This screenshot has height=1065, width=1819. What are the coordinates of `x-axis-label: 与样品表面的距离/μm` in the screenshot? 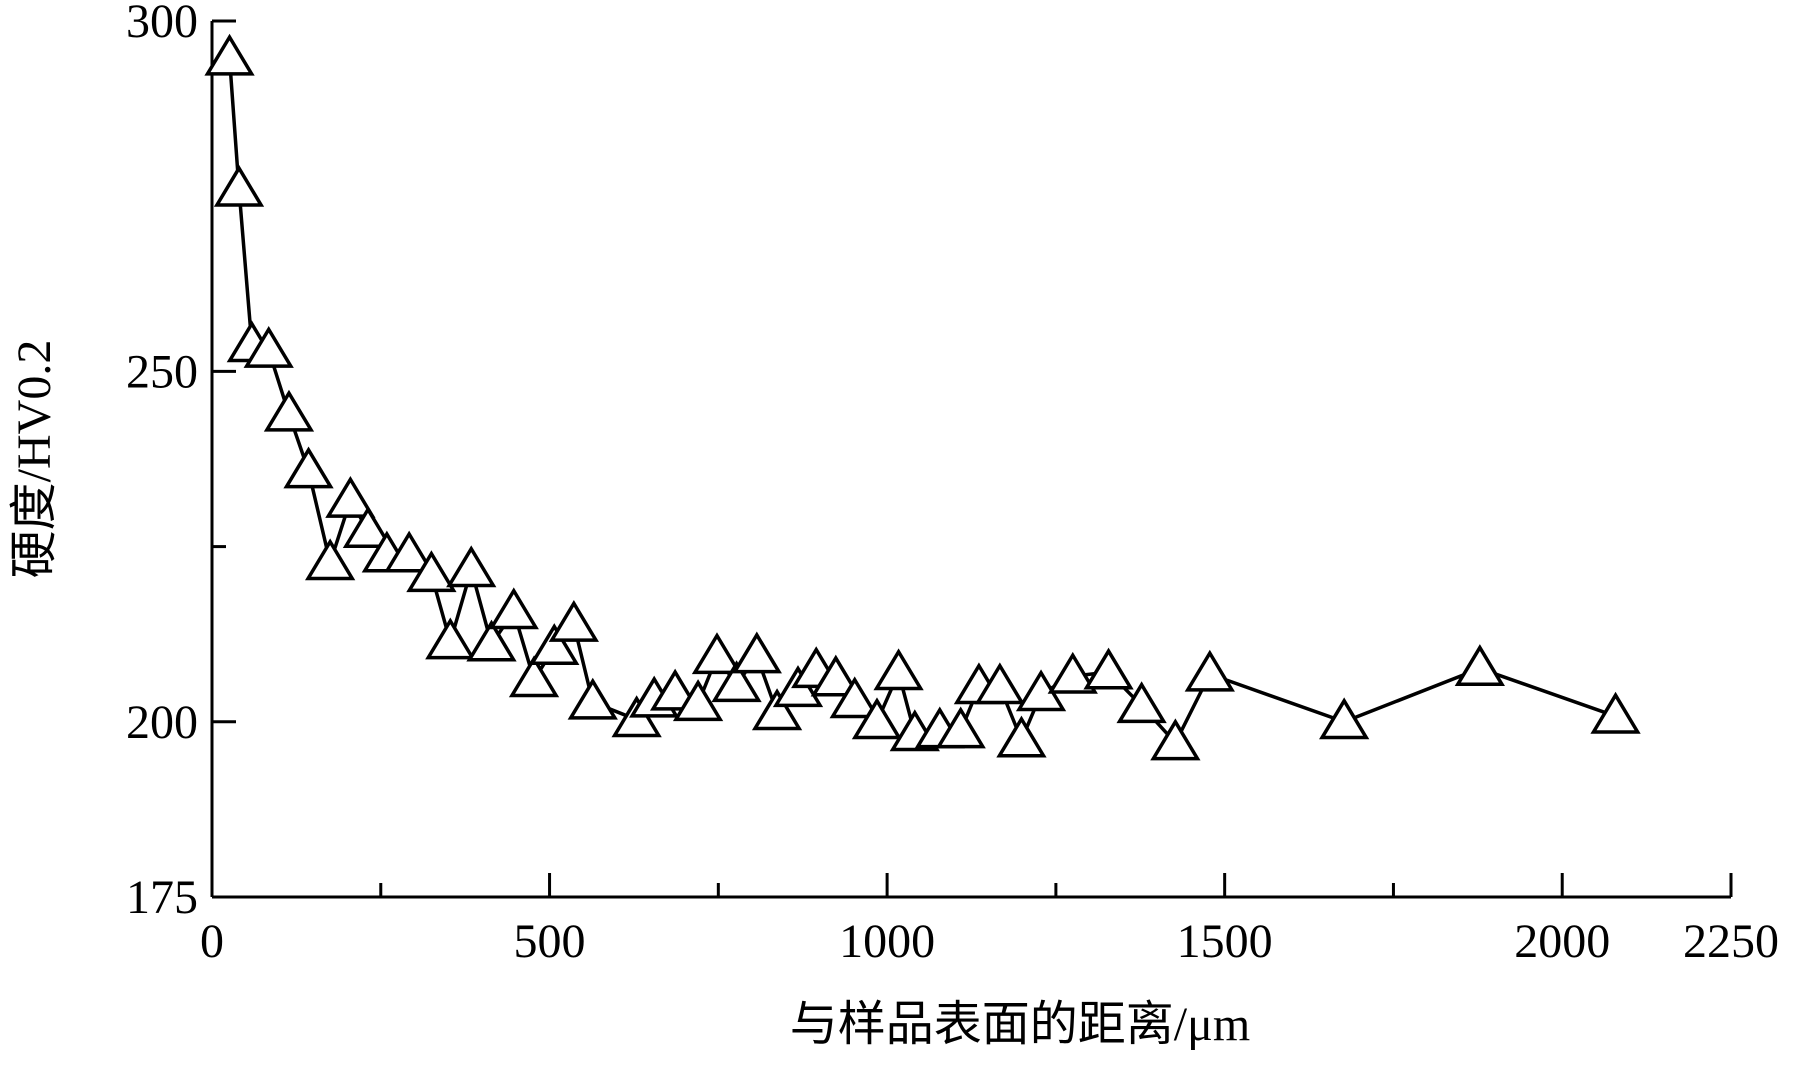 It's located at (1020, 1024).